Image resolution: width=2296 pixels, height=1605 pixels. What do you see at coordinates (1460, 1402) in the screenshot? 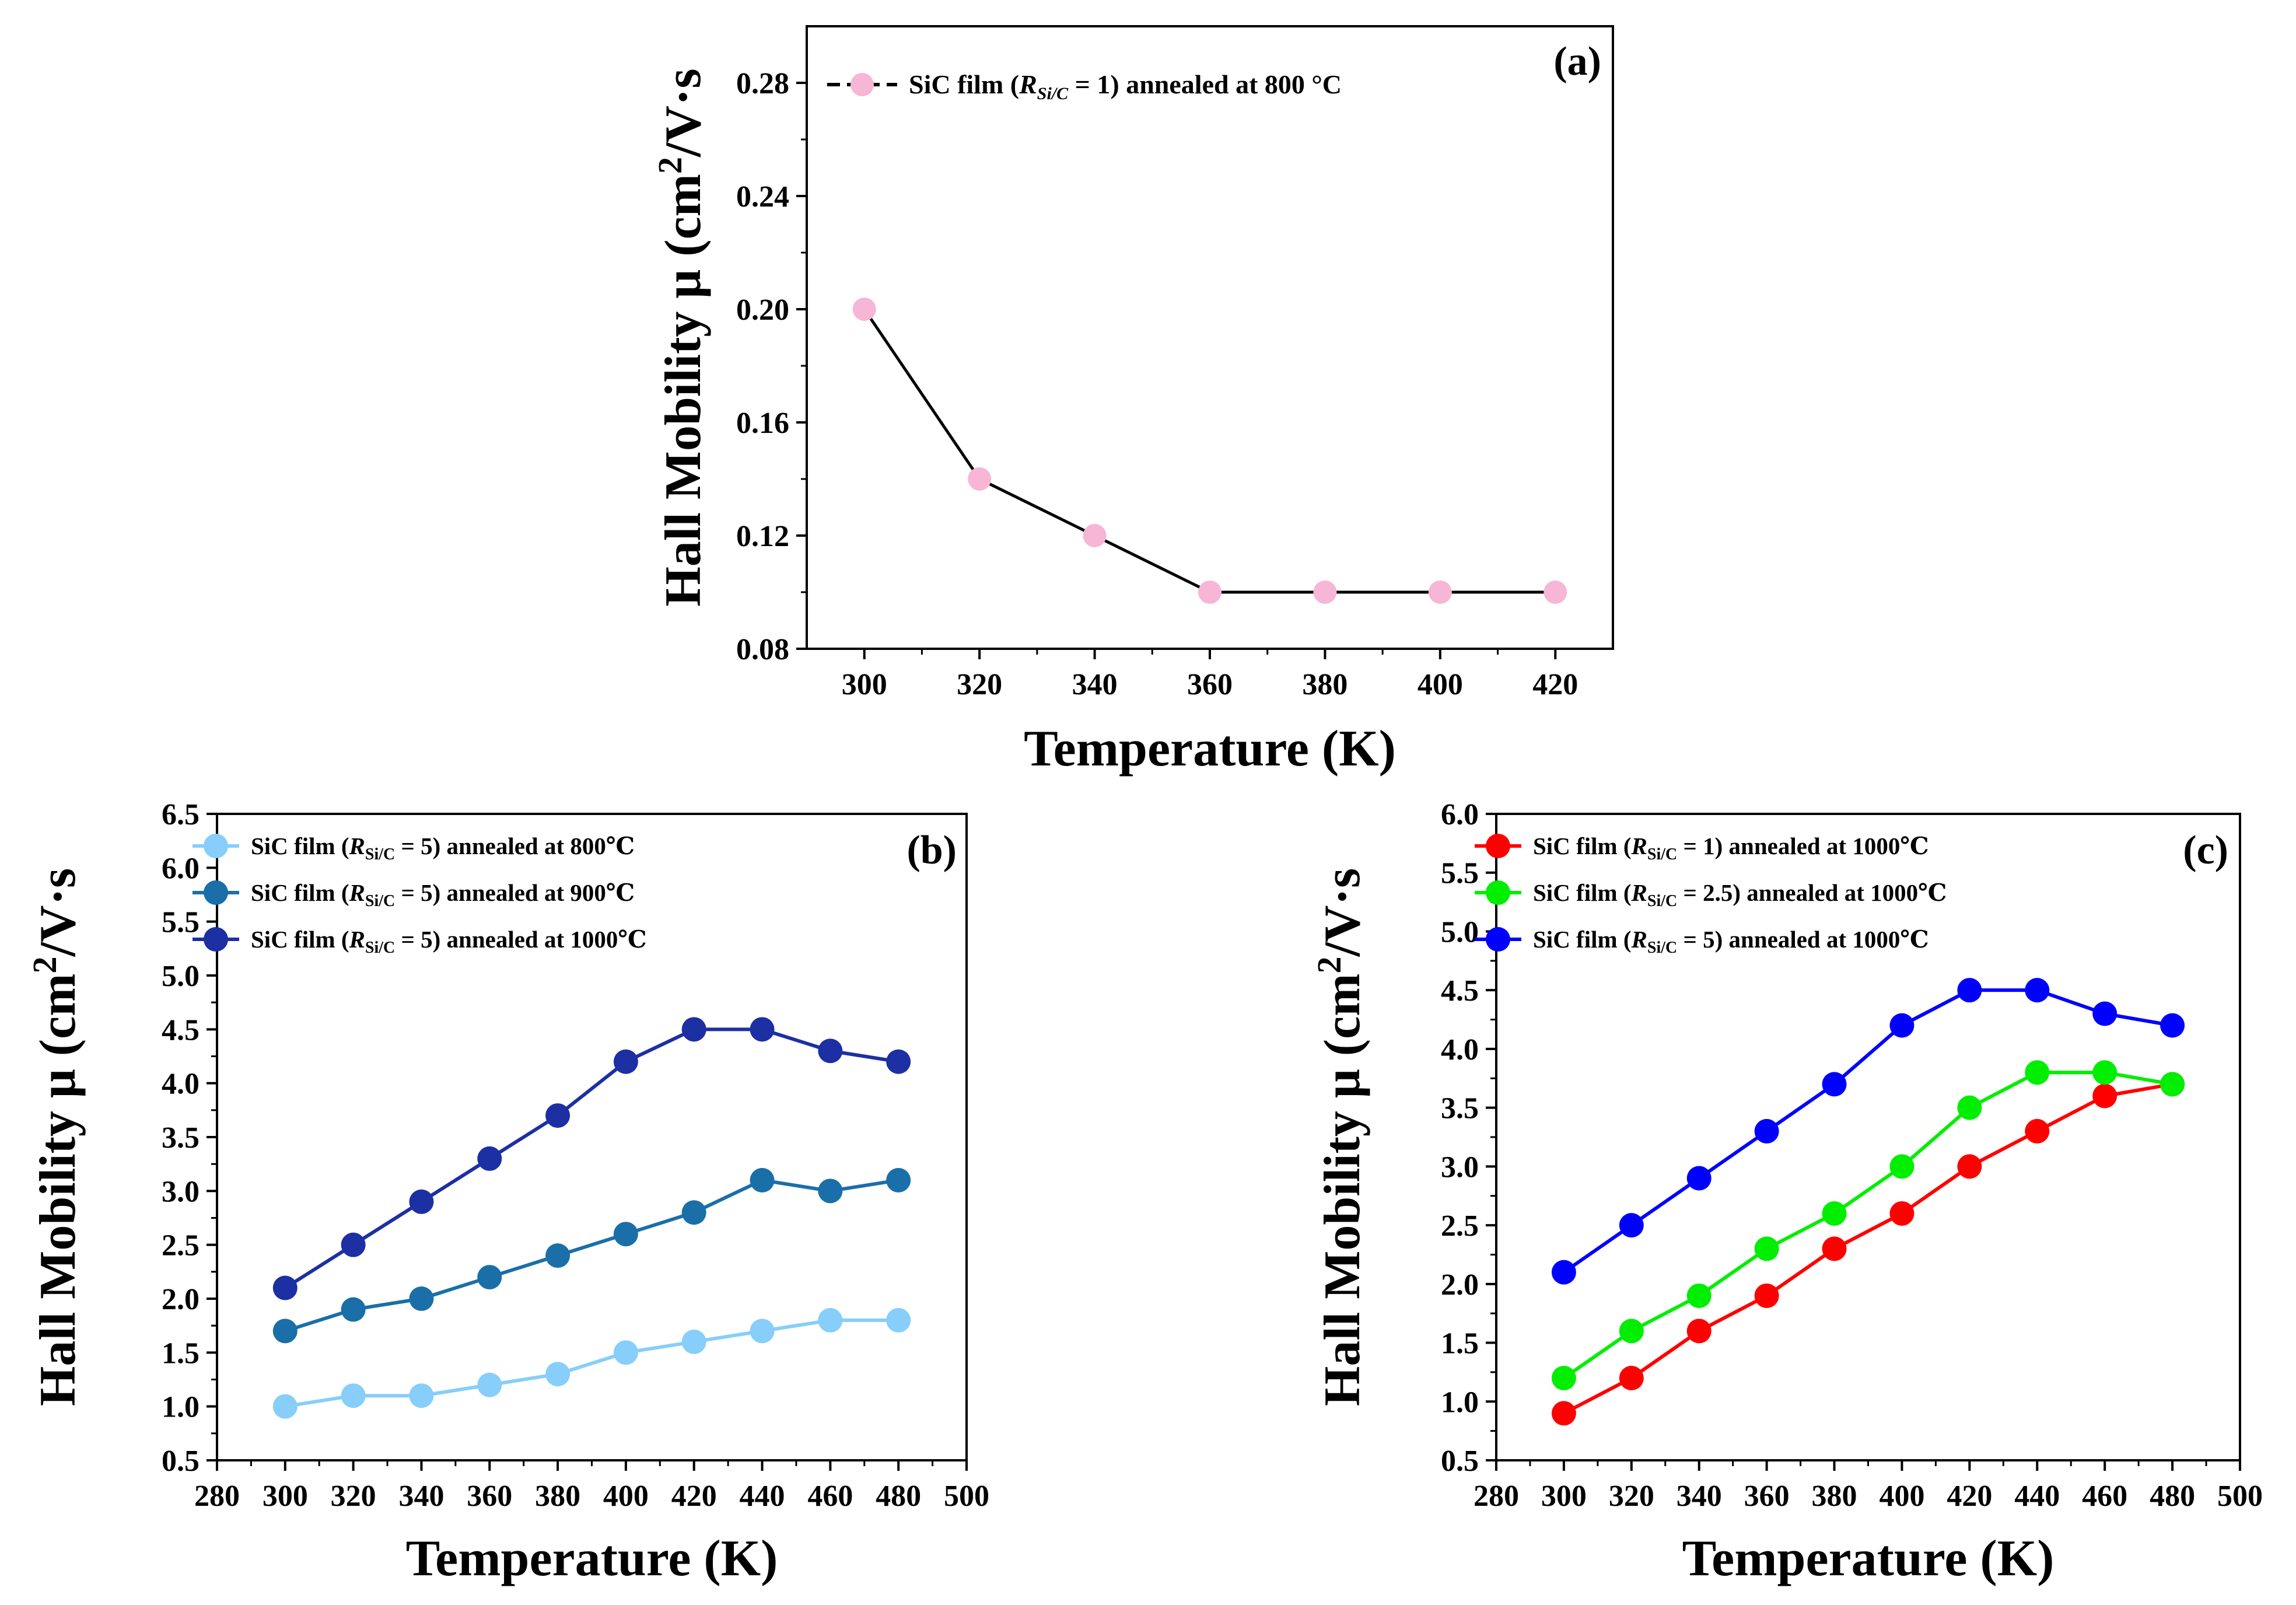
I see `y-tick-label: 1.0` at bounding box center [1460, 1402].